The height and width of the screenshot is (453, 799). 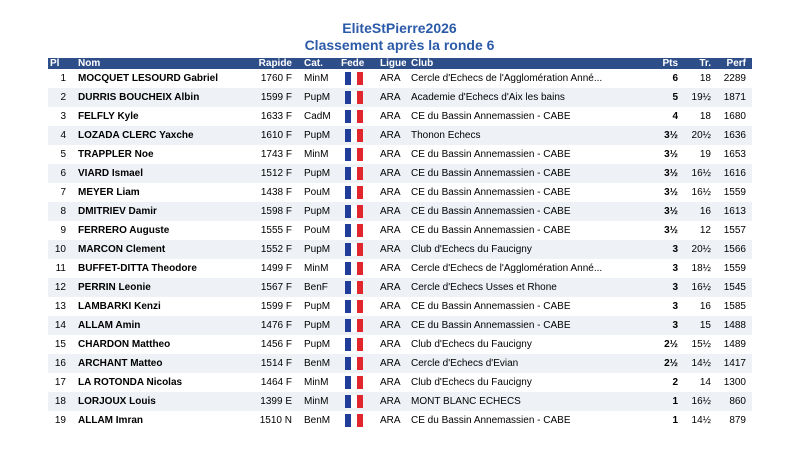 What do you see at coordinates (734, 78) in the screenshot?
I see `perf-cell: 2289` at bounding box center [734, 78].